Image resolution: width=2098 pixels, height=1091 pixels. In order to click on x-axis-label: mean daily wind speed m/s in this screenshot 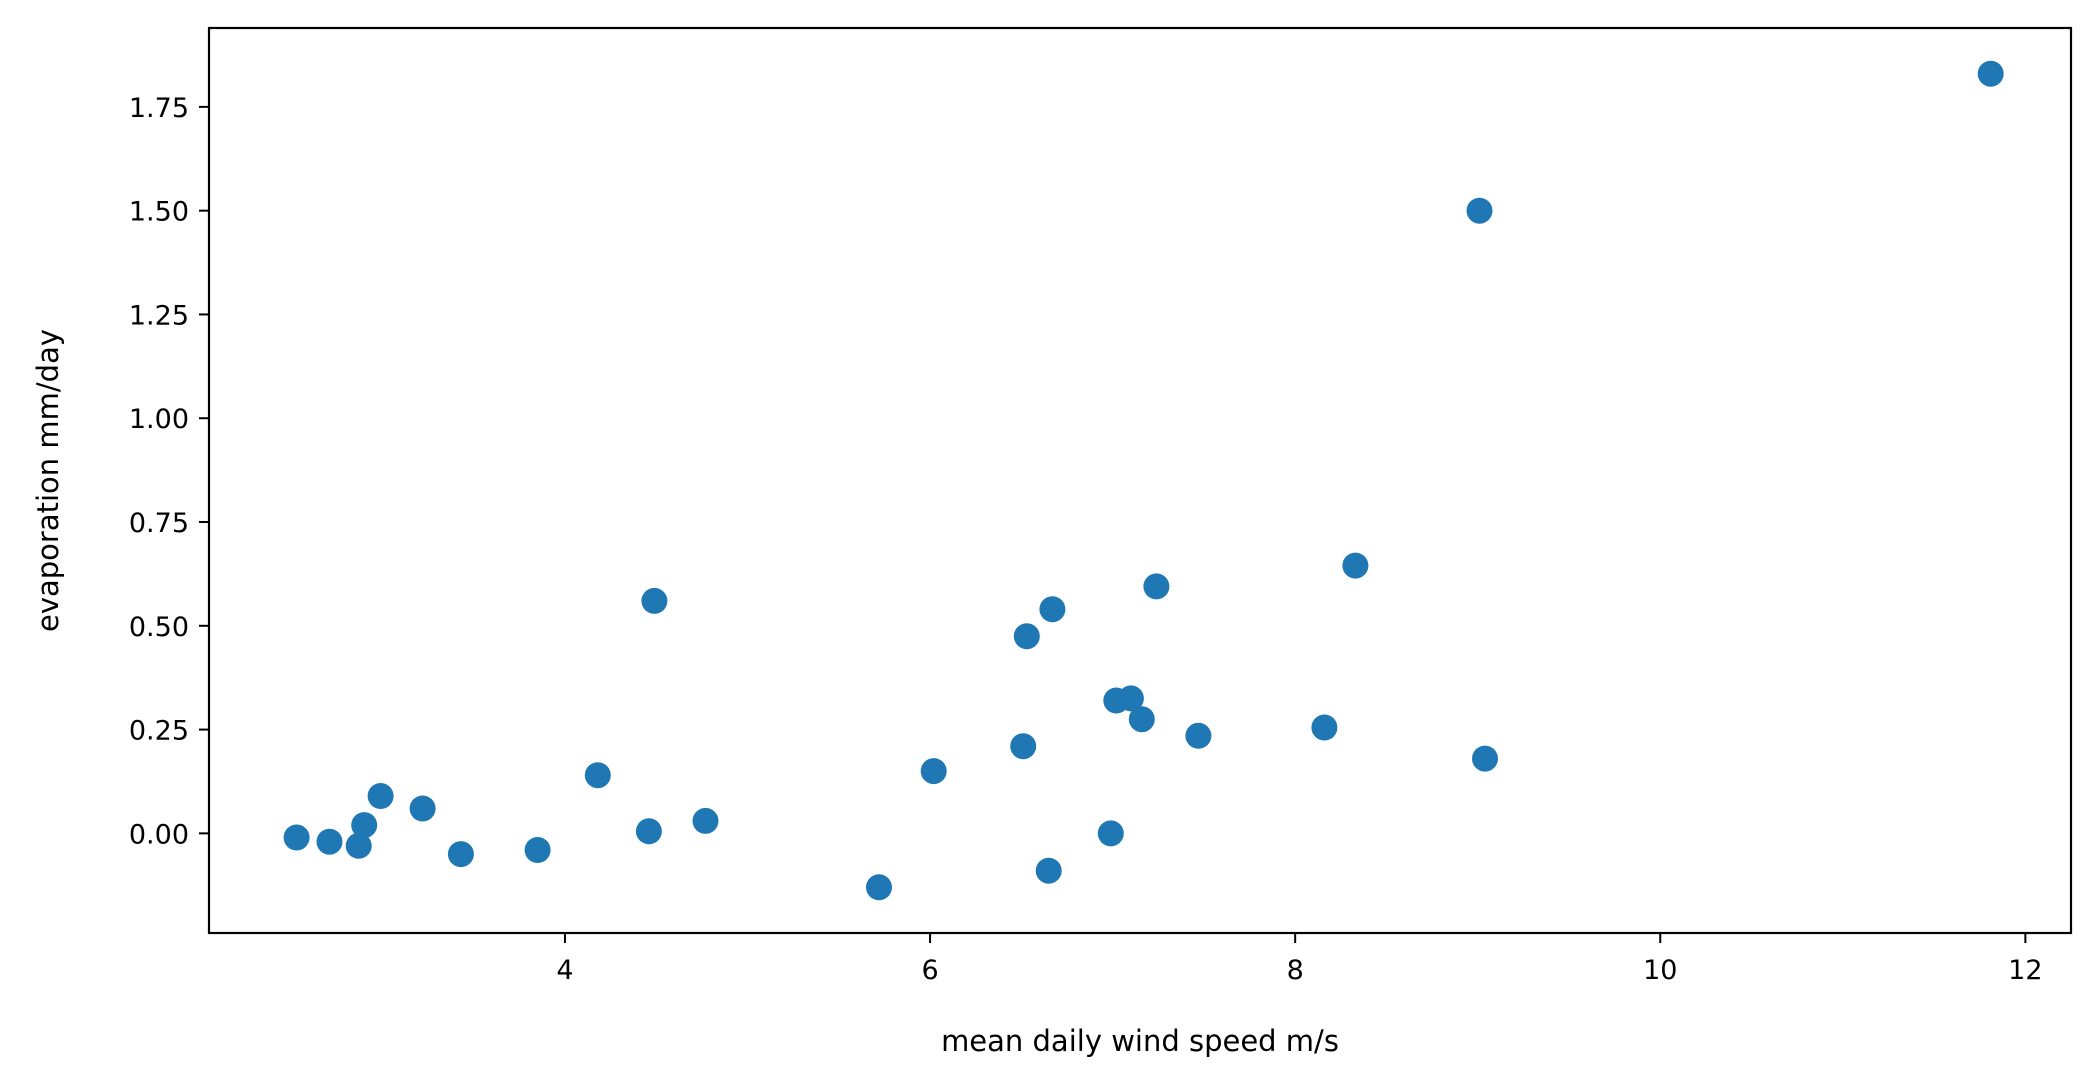, I will do `click(1140, 1041)`.